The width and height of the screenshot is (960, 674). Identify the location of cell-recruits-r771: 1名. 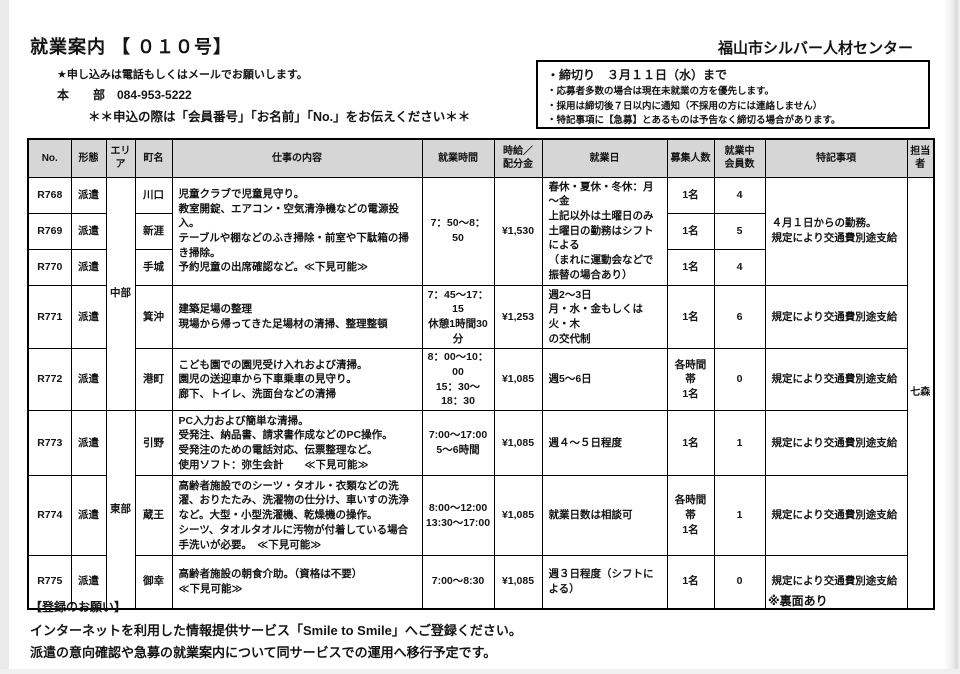
(690, 317).